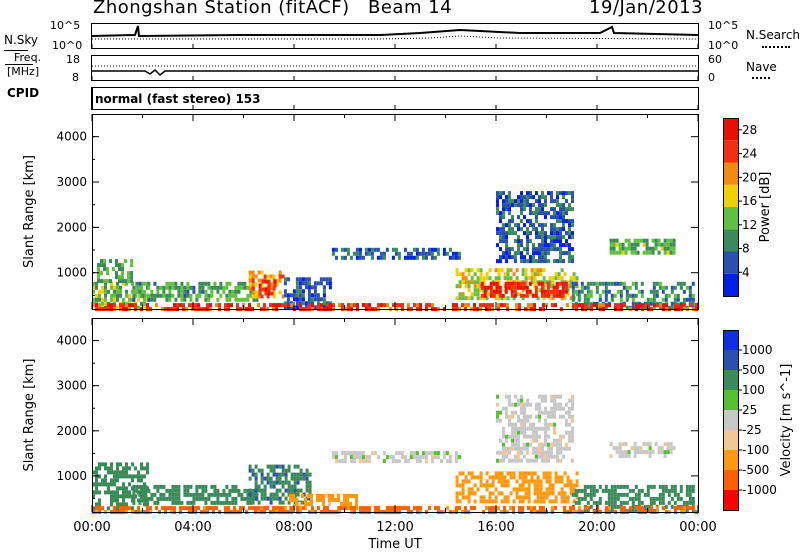  Describe the element at coordinates (517, 487) in the screenshot. I see `data-region` at that location.